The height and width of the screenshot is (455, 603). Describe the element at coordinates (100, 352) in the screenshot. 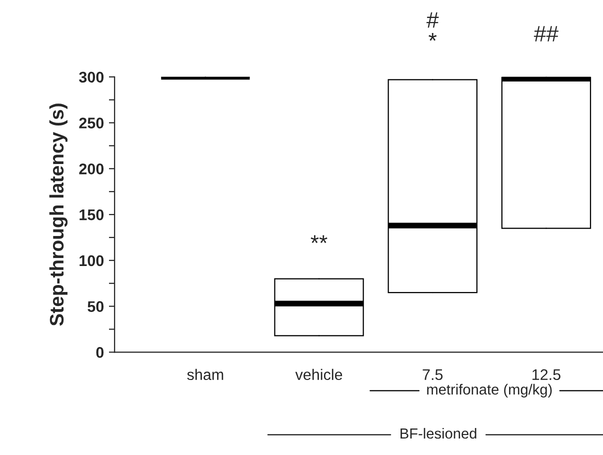

I see `y-tick-label: 0` at that location.